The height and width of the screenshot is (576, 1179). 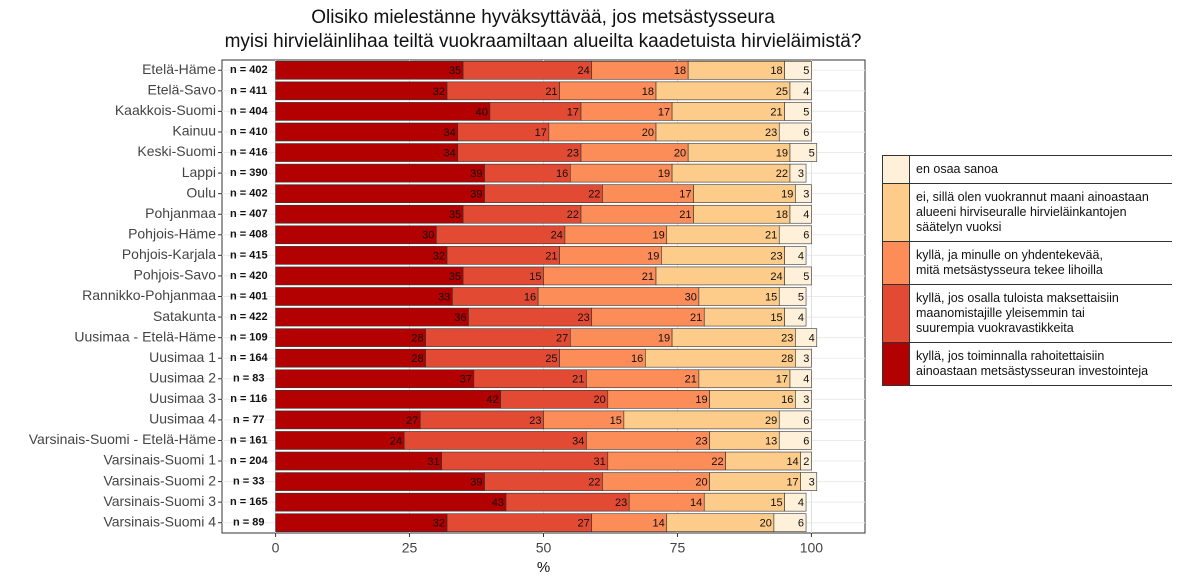 I want to click on value-label: 16, so click(x=787, y=400).